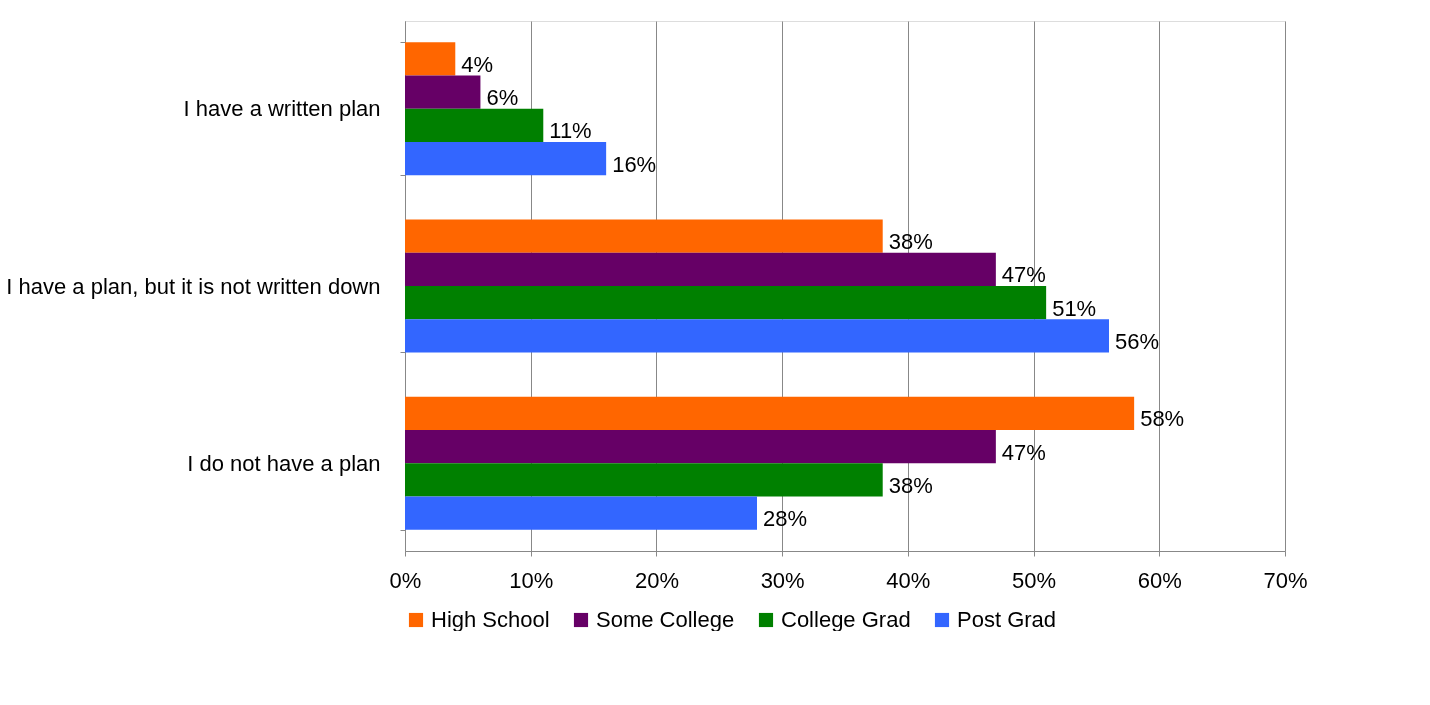 This screenshot has height=705, width=1430. I want to click on x-tick-label: 60%, so click(1159, 580).